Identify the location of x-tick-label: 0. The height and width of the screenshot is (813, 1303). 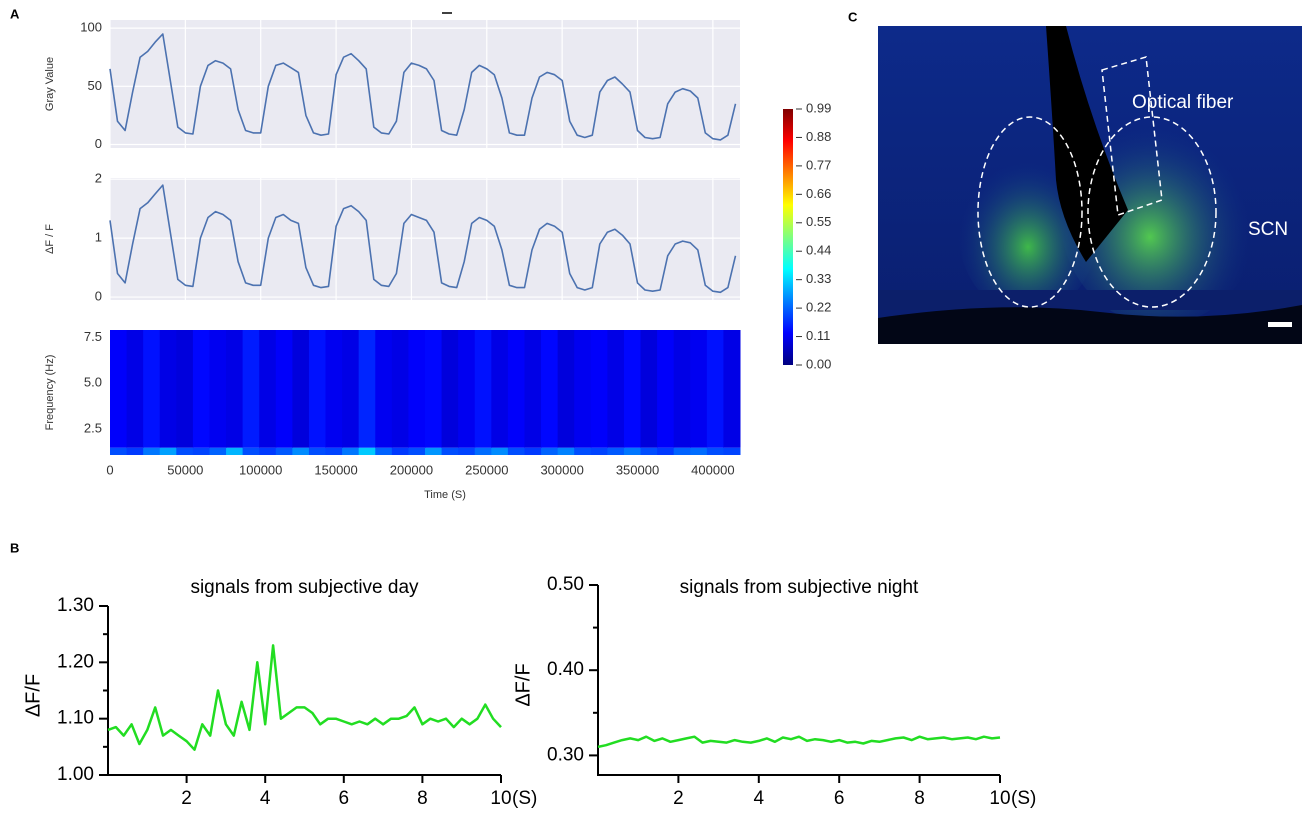
(109, 469).